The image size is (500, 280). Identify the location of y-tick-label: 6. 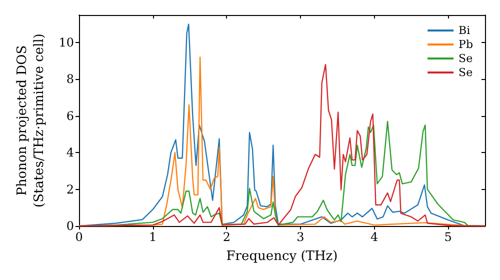
(70, 115).